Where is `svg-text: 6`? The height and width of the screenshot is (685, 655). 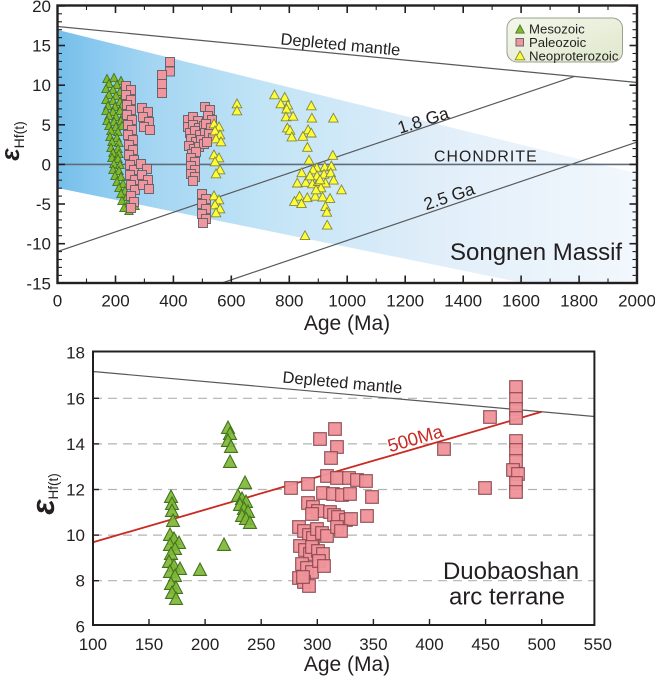
svg-text: 6 is located at coordinates (80, 626).